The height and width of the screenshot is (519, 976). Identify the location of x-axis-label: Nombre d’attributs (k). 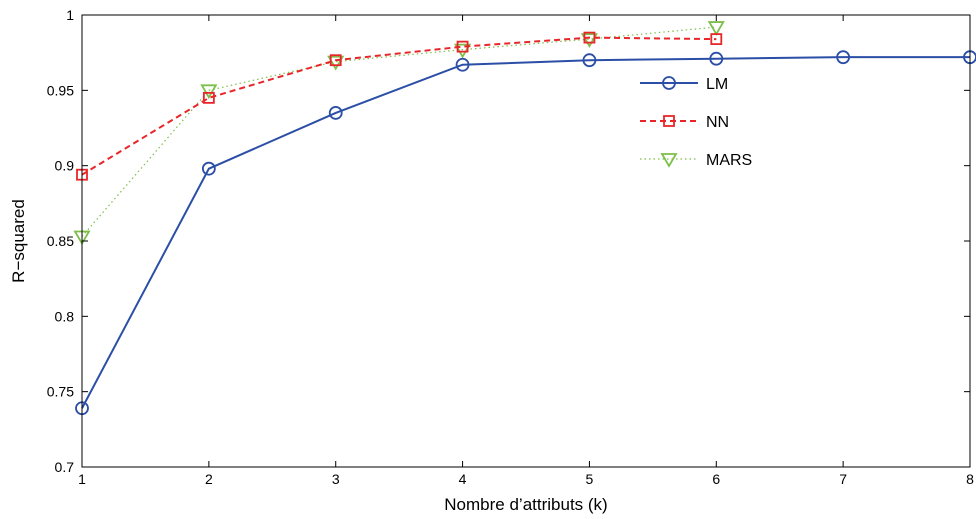
(525, 504).